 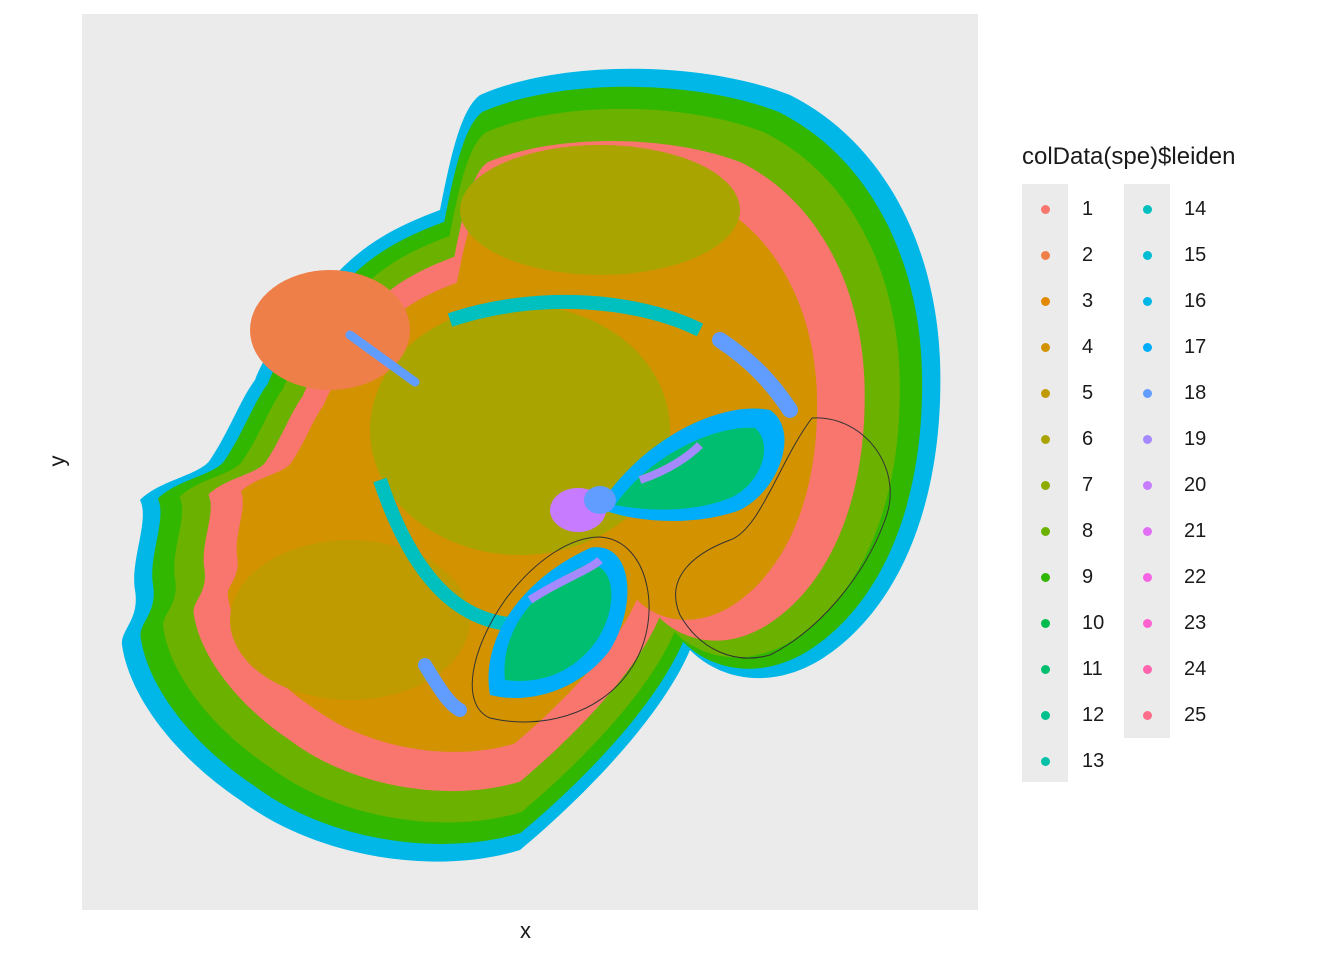 What do you see at coordinates (1129, 156) in the screenshot?
I see `legend-title: colData(spe)$leiden` at bounding box center [1129, 156].